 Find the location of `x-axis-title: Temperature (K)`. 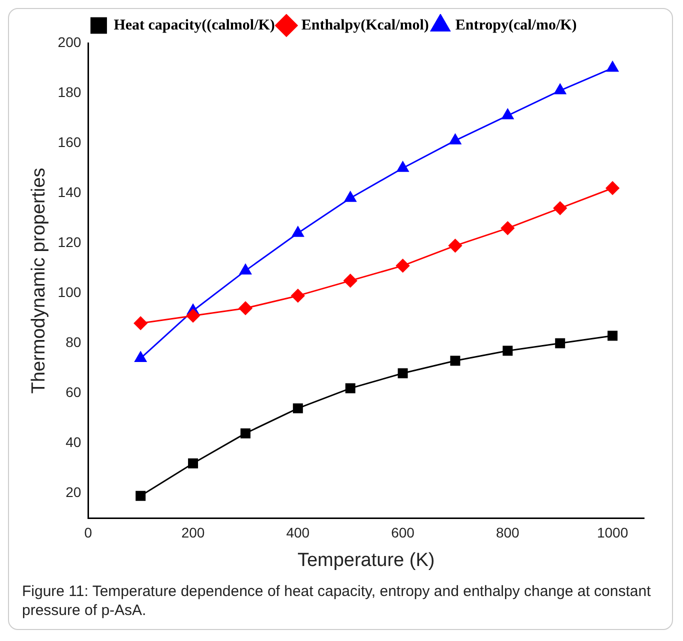

x-axis-title: Temperature (K) is located at coordinates (366, 560).